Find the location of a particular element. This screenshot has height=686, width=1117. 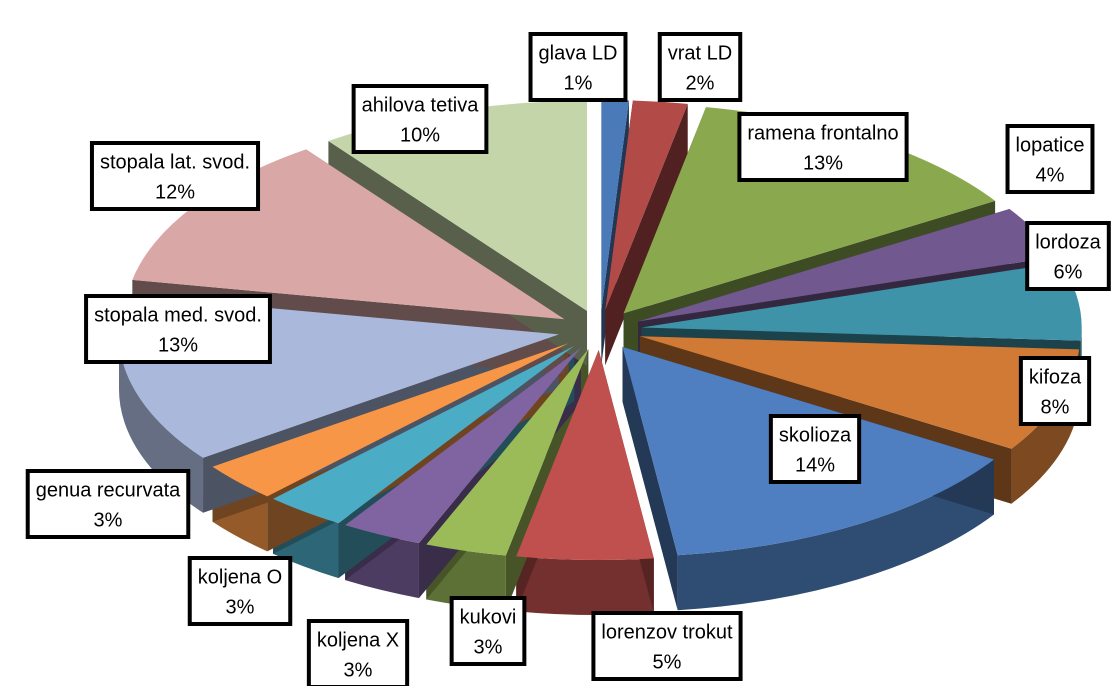

label-value: 12% is located at coordinates (175, 192).